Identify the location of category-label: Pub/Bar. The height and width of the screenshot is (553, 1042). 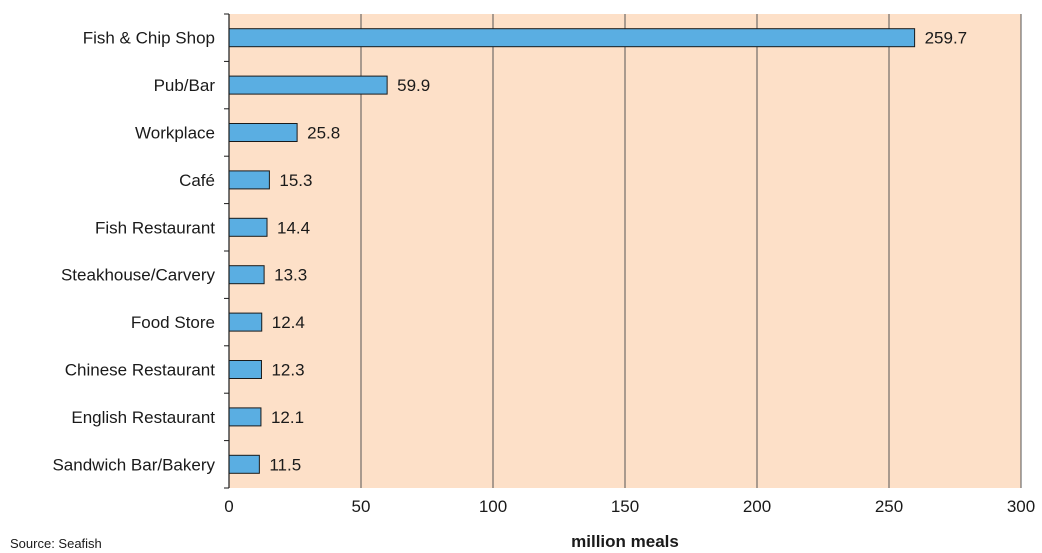
(185, 85).